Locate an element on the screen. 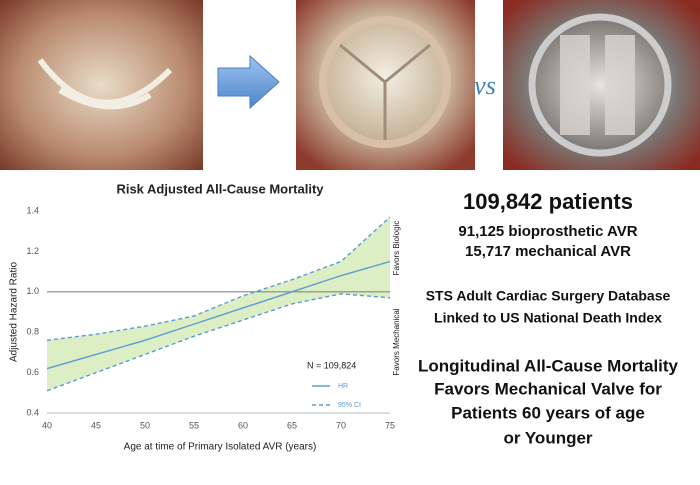 The width and height of the screenshot is (700, 485). headline: 109,842 patients is located at coordinates (548, 201).